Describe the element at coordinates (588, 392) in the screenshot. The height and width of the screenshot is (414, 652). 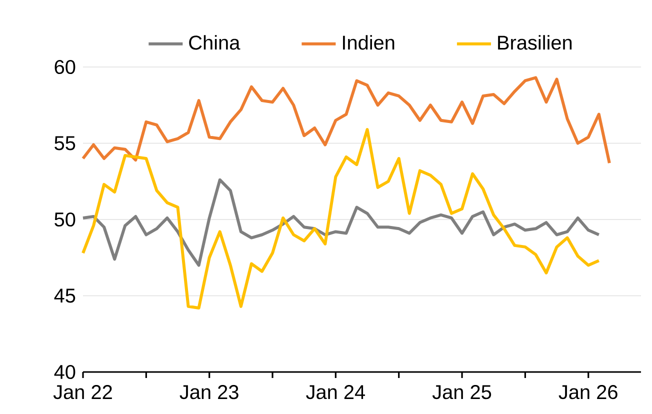
I see `x-tick-label: Jan 26` at that location.